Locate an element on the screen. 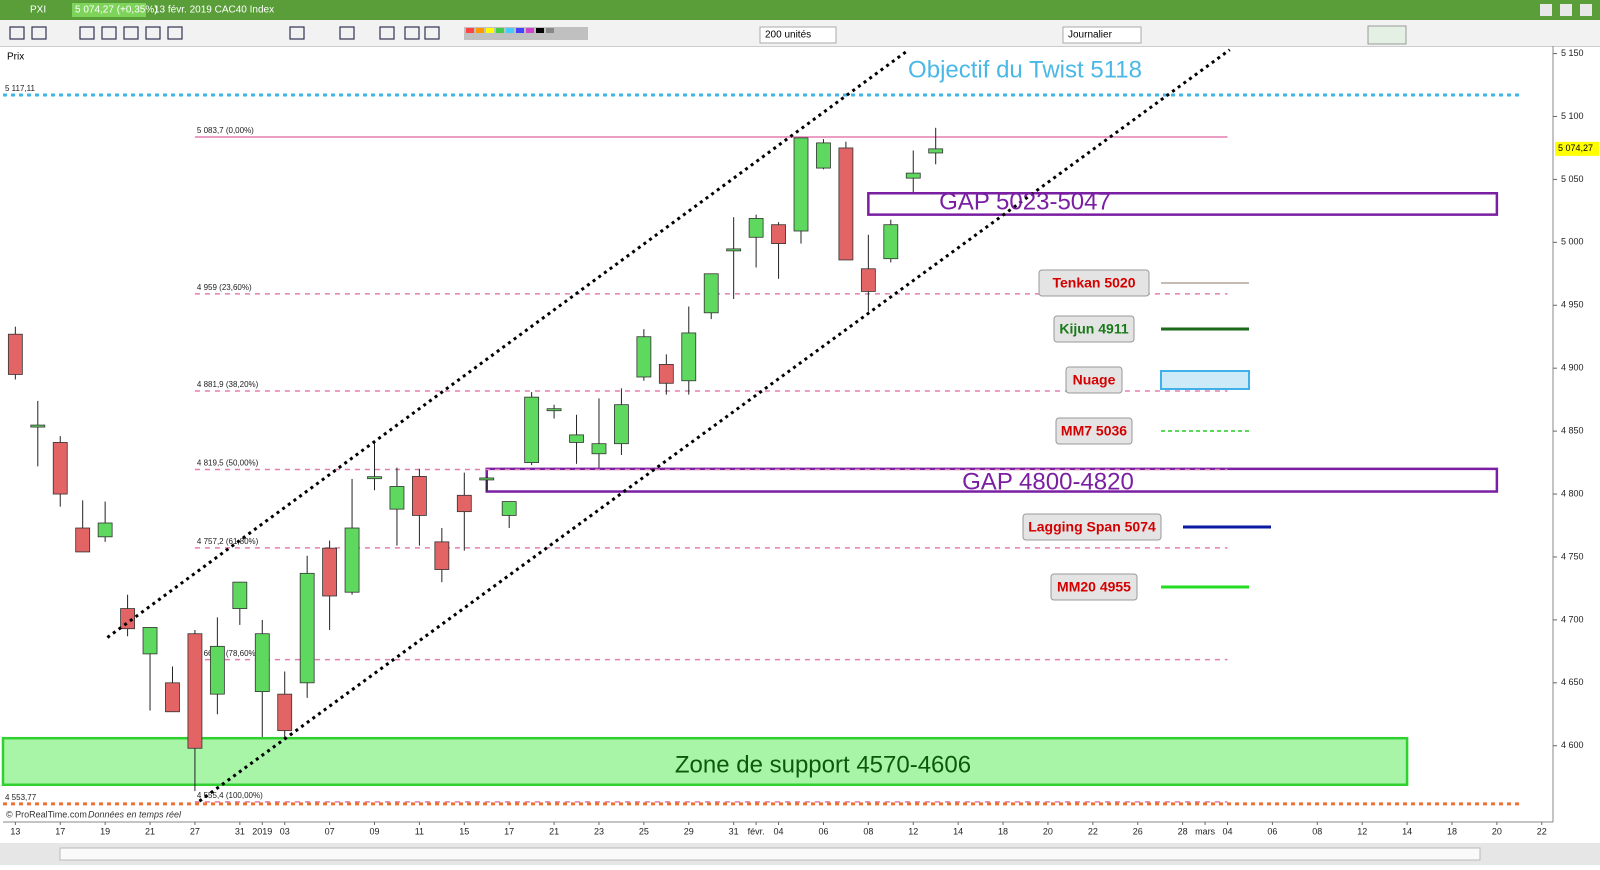 Image resolution: width=1600 pixels, height=870 pixels. legend-label: Lagging Span 5074 is located at coordinates (1092, 527).